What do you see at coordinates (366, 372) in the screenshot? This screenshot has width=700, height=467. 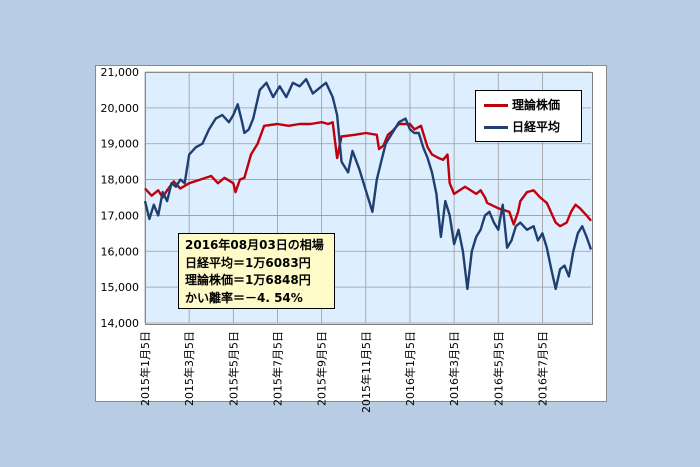 I see `x-tick-label-5: 2015年11月5日` at bounding box center [366, 372].